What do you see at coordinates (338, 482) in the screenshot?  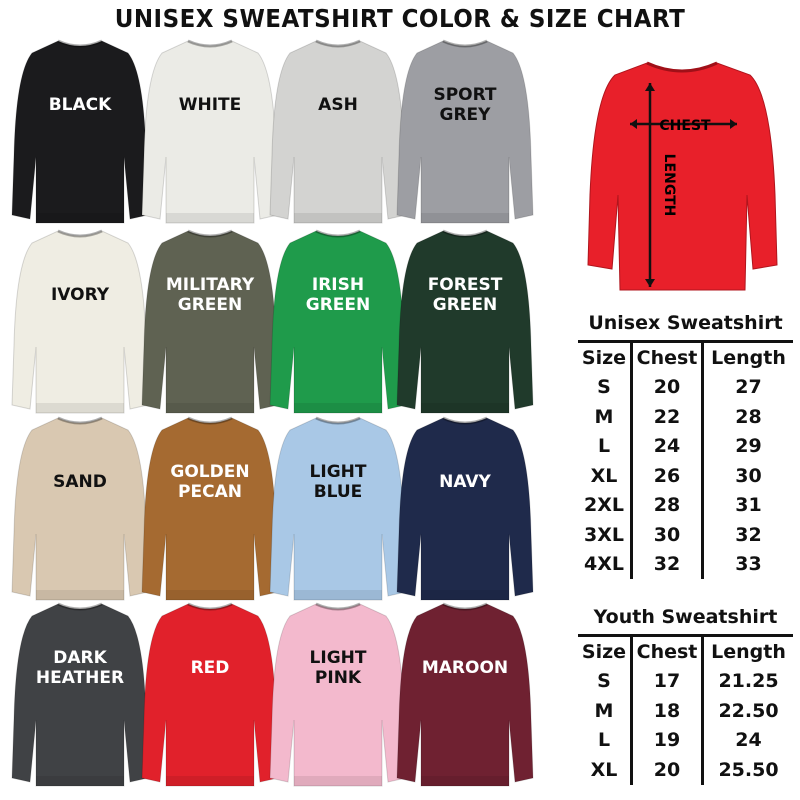 I see `color-name-label: LIGHT BLUE` at bounding box center [338, 482].